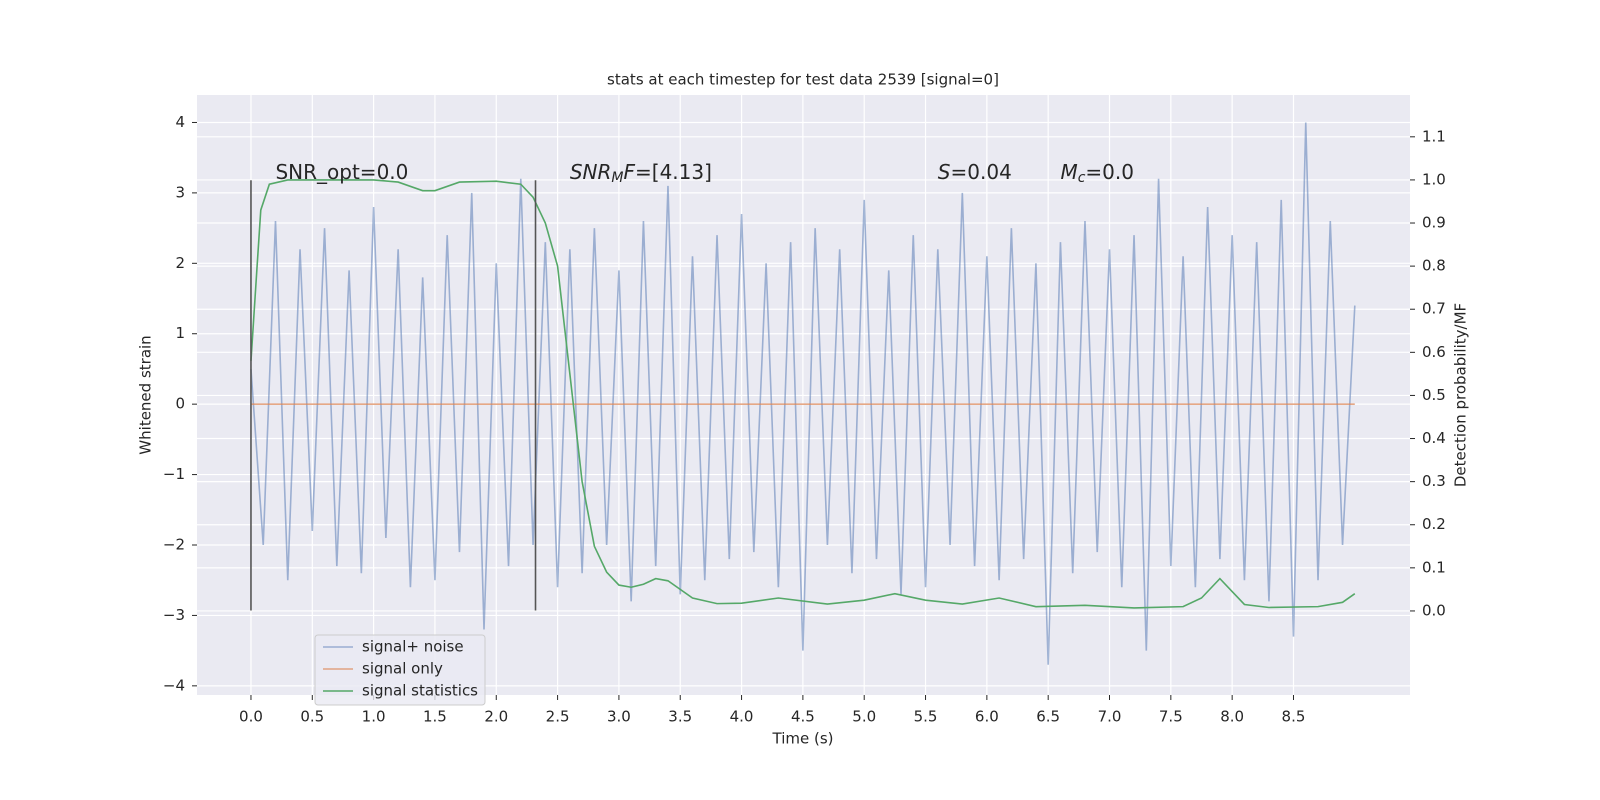  I want to click on y2-tick-label: 1.1, so click(1434, 136).